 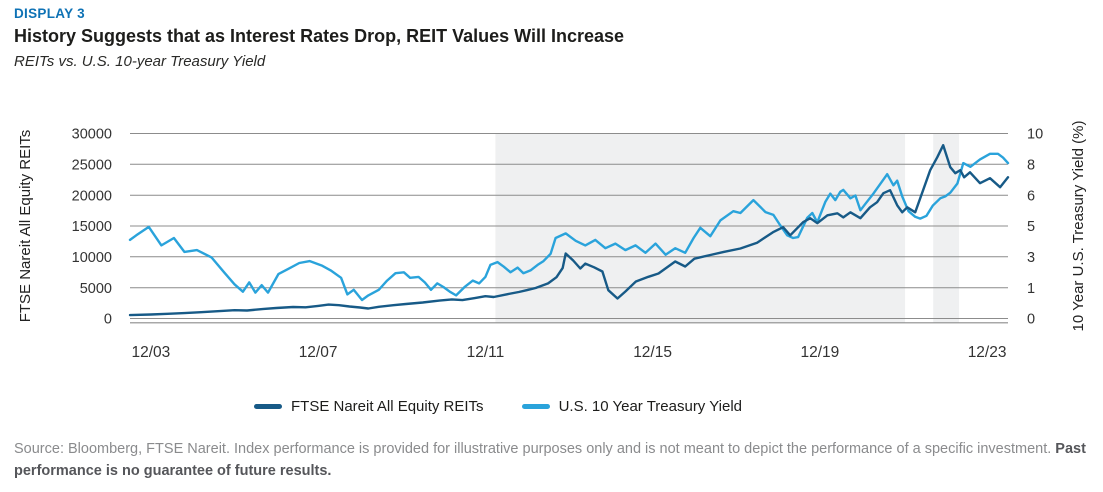 What do you see at coordinates (486, 352) in the screenshot?
I see `x-axis-tick-label: 12/11` at bounding box center [486, 352].